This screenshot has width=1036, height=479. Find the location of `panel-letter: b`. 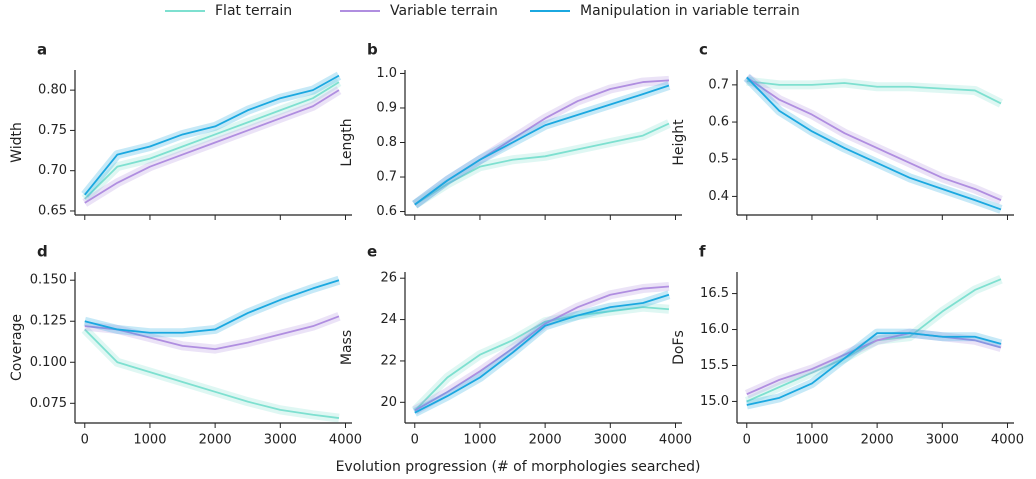

panel-letter: b is located at coordinates (372, 50).